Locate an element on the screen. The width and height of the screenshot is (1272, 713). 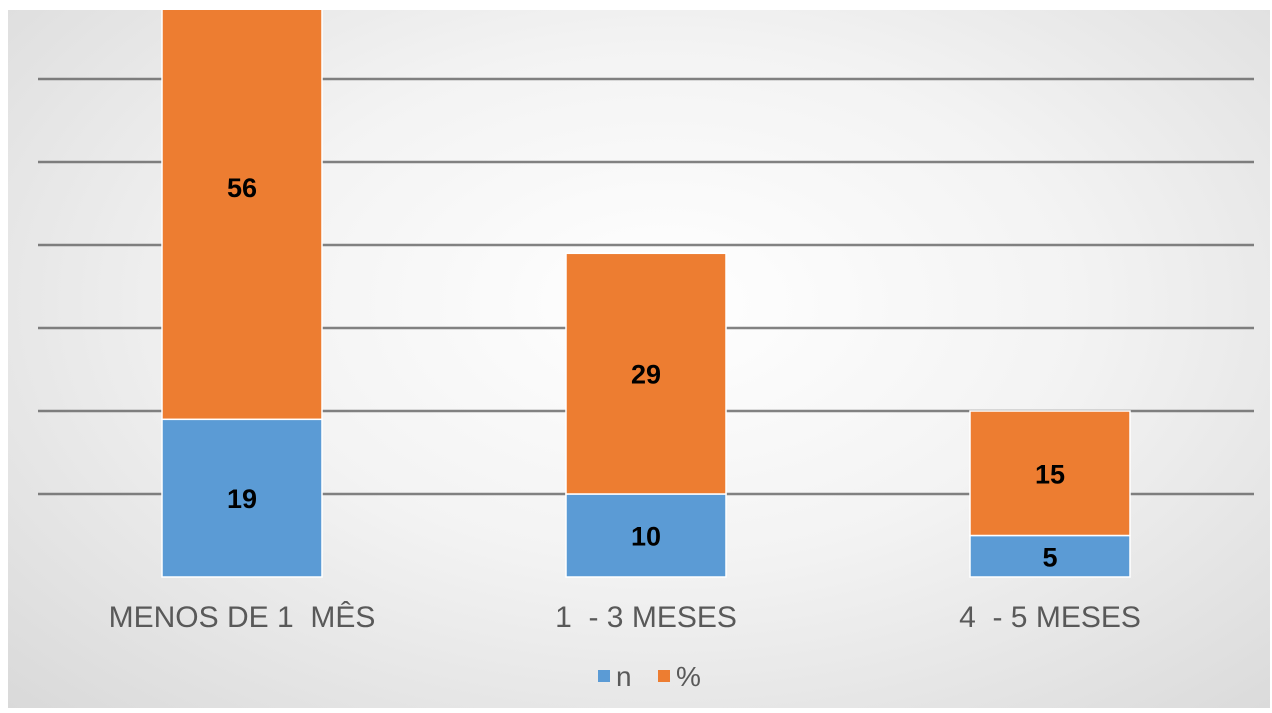
legend: n% is located at coordinates (649, 676).